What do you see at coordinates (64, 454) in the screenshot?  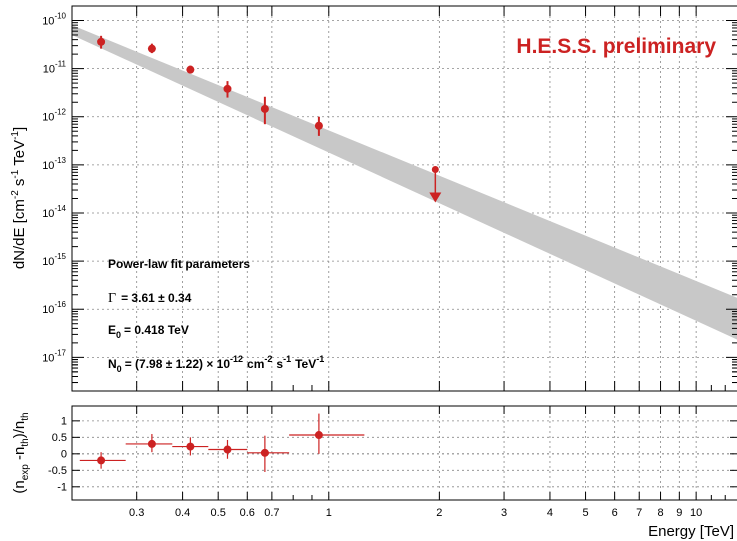 I see `residual-y-tick-label: 0` at bounding box center [64, 454].